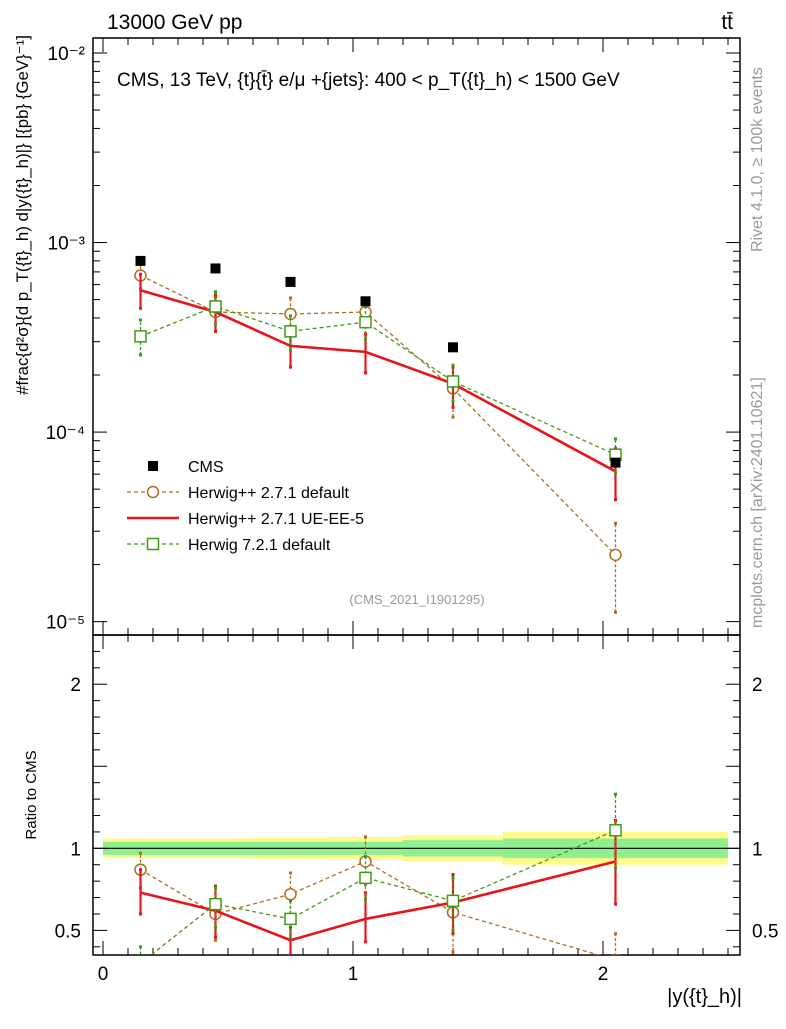  Describe the element at coordinates (603, 974) in the screenshot. I see `x-tick-label: 2` at that location.